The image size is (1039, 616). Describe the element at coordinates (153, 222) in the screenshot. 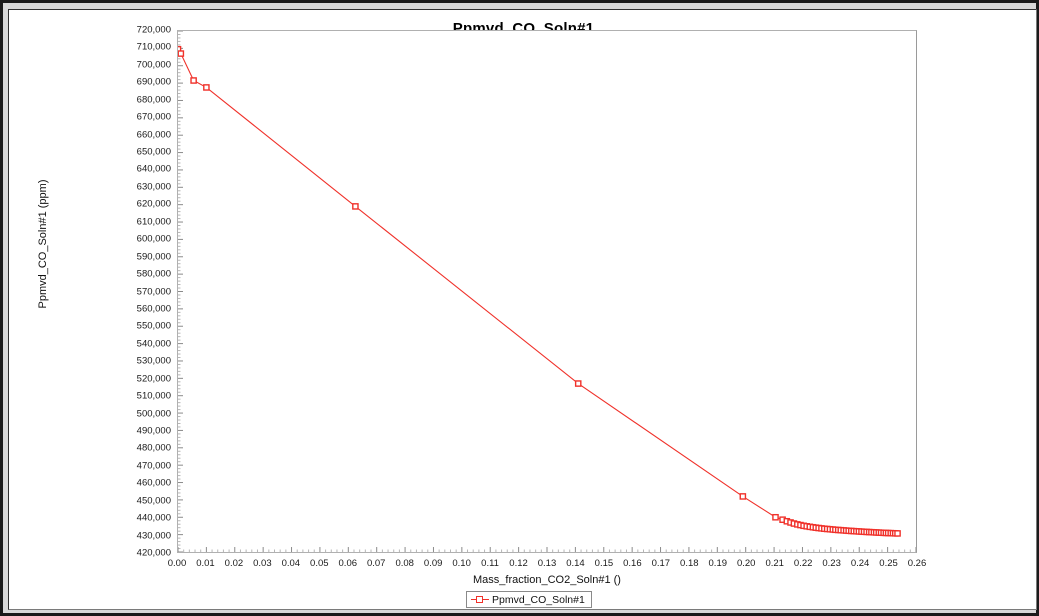

I see `y-tick-label: 610,000` at that location.